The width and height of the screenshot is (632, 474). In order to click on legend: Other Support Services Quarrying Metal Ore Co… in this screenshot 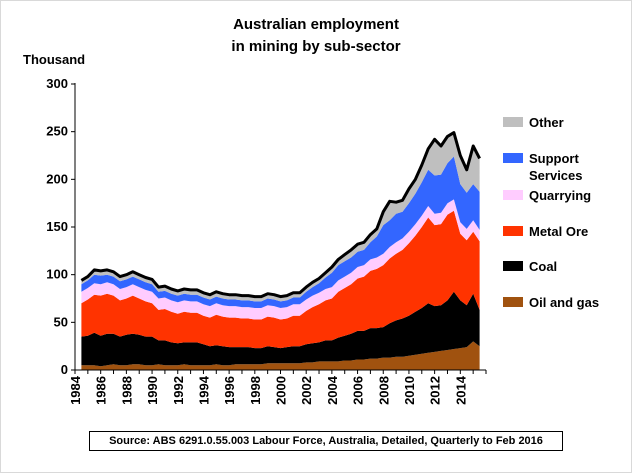, I will do `click(551, 212)`.